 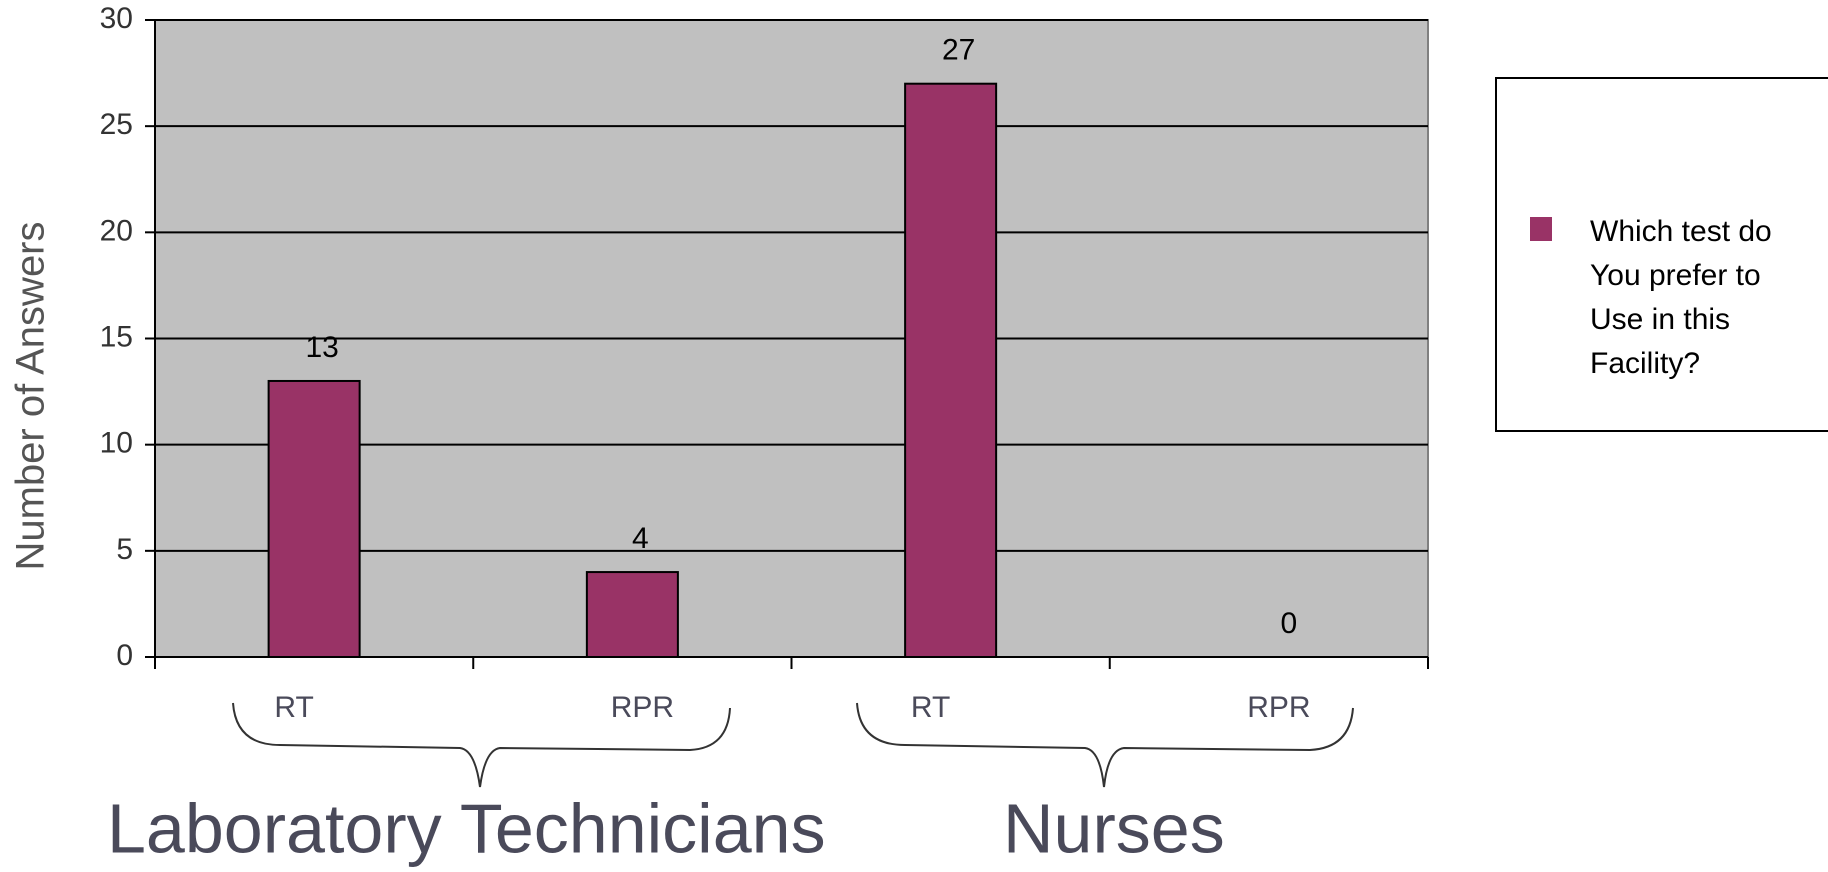 I want to click on y-tick-label: 25, so click(x=116, y=124).